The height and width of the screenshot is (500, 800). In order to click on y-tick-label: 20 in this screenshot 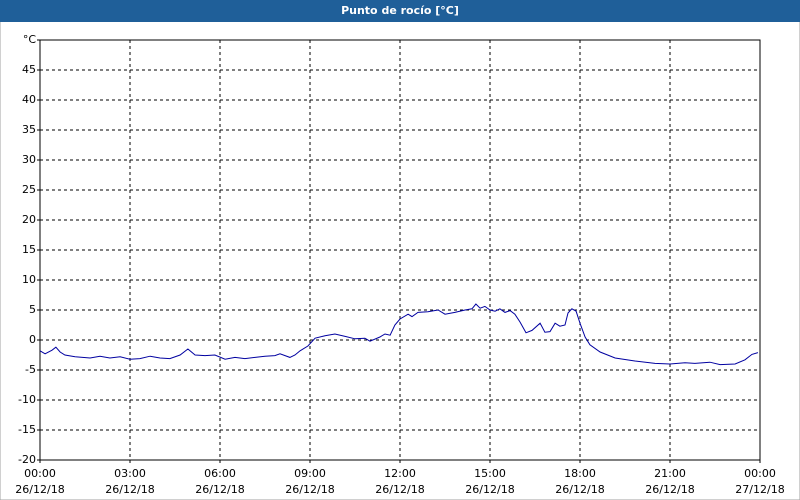, I will do `click(29, 219)`.